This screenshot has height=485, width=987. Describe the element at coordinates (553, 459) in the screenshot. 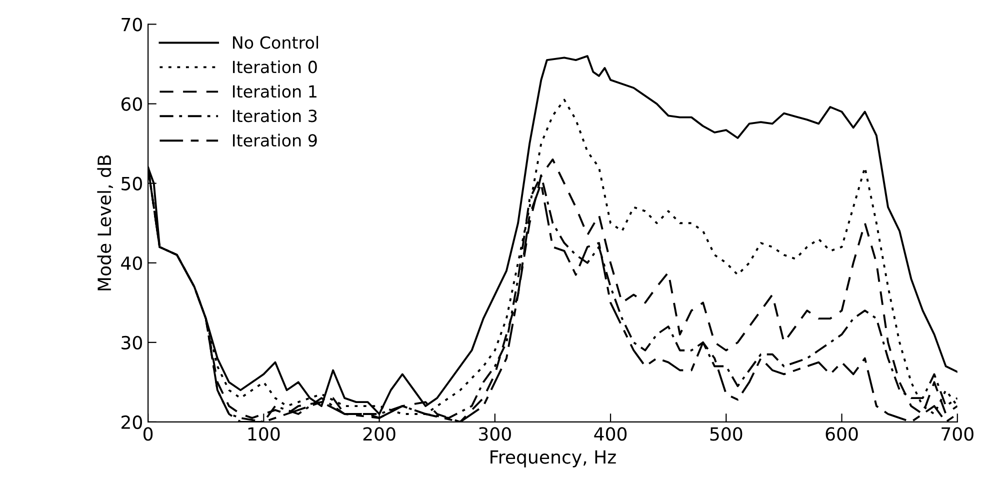

I see `x-axis-title: Frequency, Hz` at that location.